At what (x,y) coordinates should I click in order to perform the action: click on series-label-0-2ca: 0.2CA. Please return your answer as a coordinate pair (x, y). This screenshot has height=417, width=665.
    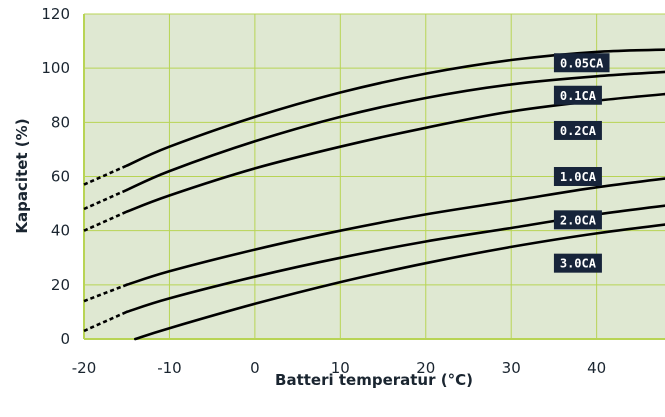
    Looking at the image, I should click on (577, 130).